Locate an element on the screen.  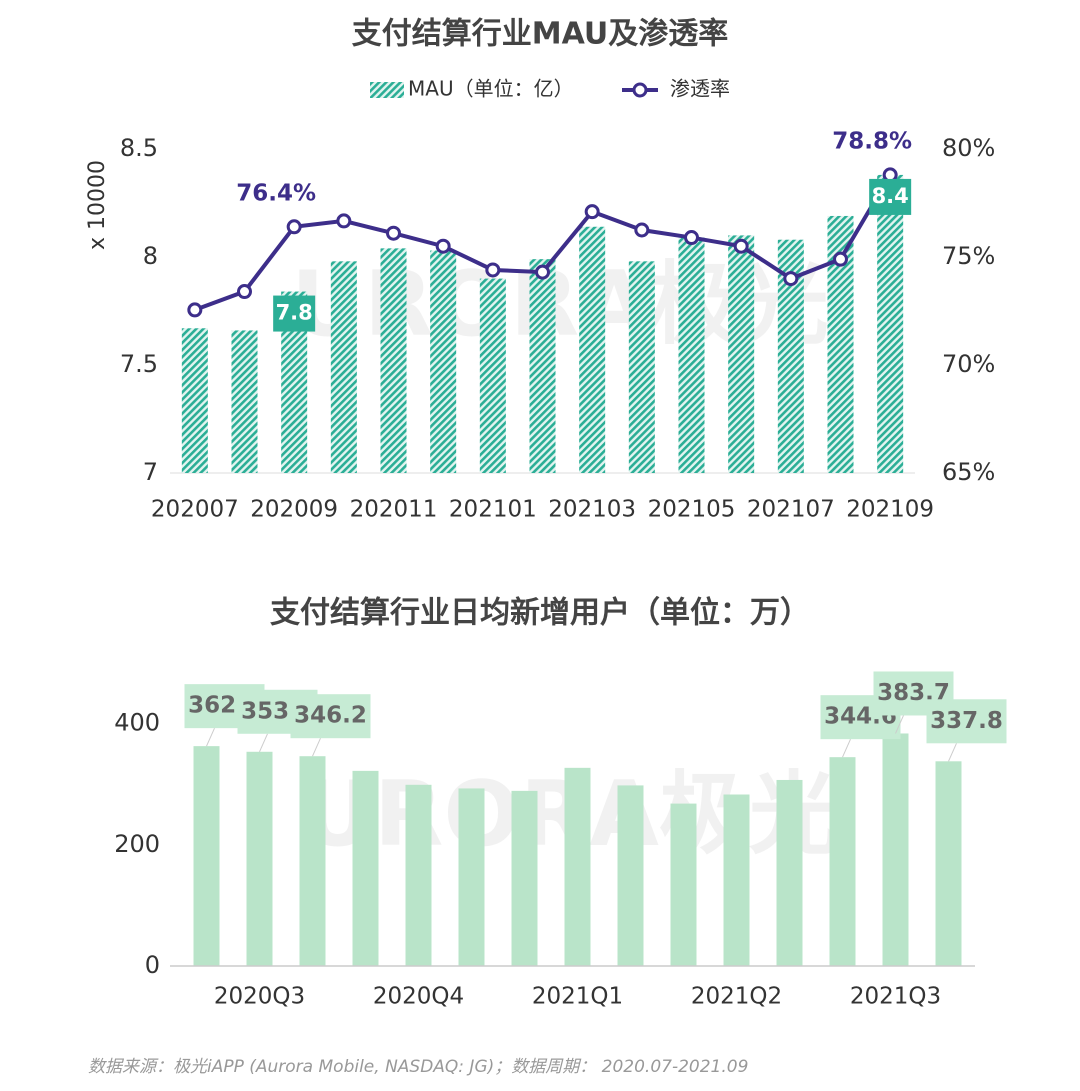
legend-label: 渗透率 is located at coordinates (700, 89).